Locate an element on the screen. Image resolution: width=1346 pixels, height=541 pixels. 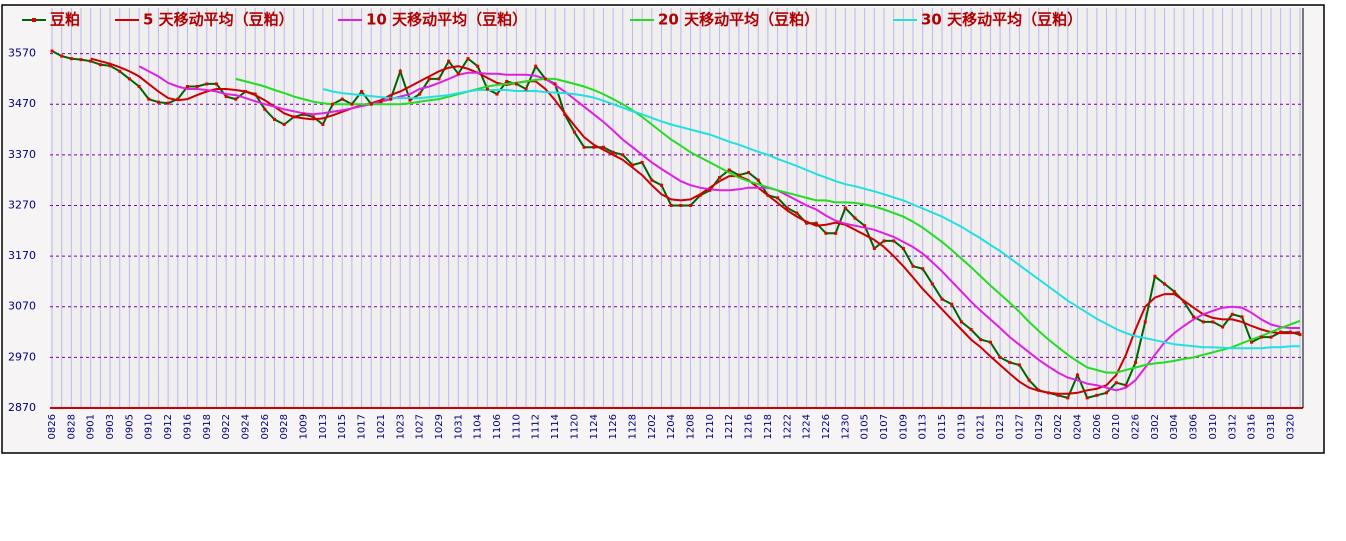
x-tick-label: 0105 is located at coordinates (865, 426).